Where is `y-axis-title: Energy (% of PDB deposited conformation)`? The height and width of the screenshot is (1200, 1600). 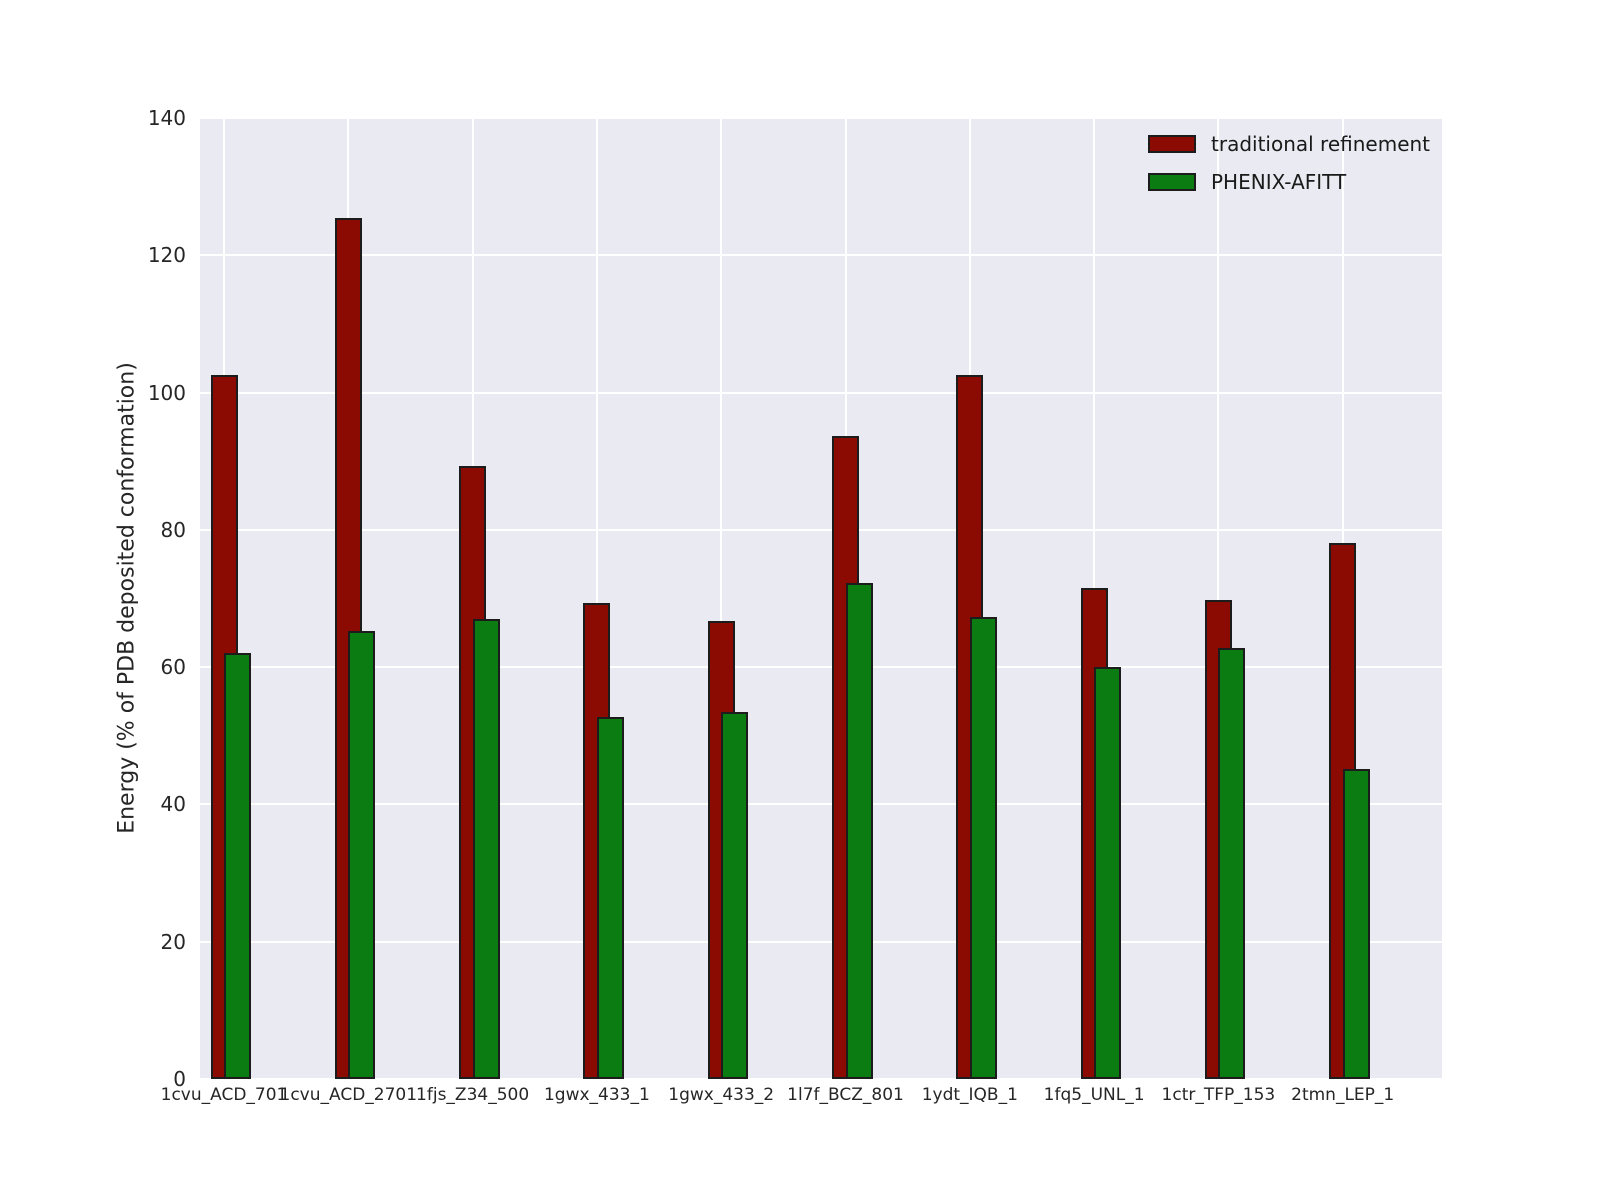
y-axis-title: Energy (% of PDB deposited conformation) is located at coordinates (127, 598).